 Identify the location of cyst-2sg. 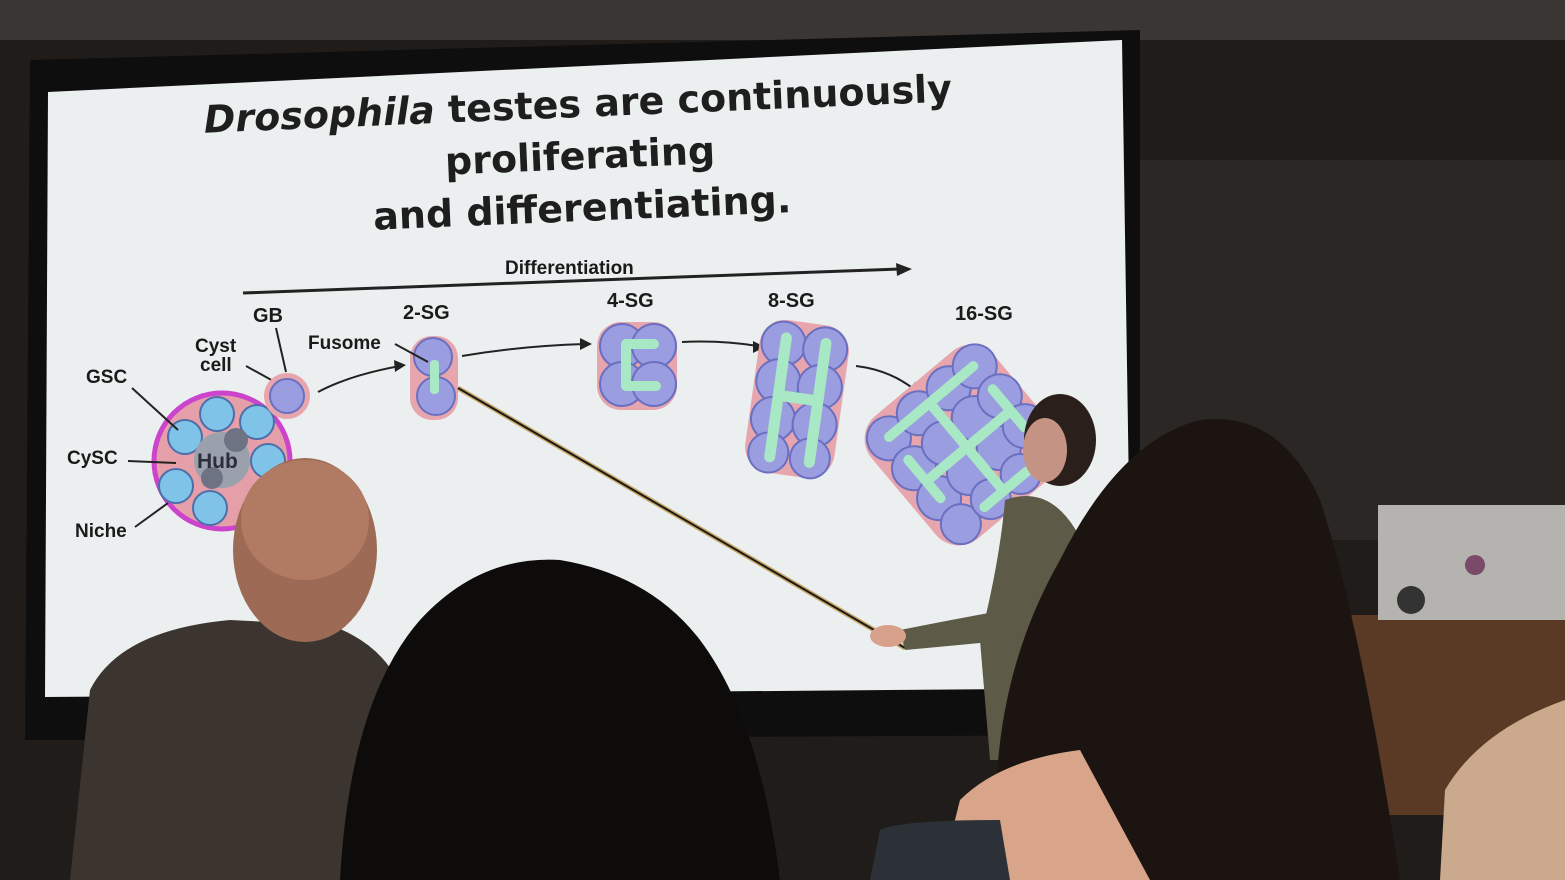
(426, 378).